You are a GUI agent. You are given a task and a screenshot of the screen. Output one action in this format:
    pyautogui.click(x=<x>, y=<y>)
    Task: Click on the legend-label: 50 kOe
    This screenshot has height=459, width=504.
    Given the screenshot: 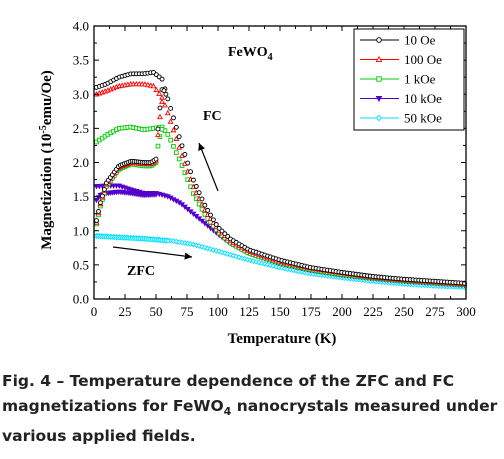 What is the action you would take?
    pyautogui.click(x=423, y=118)
    